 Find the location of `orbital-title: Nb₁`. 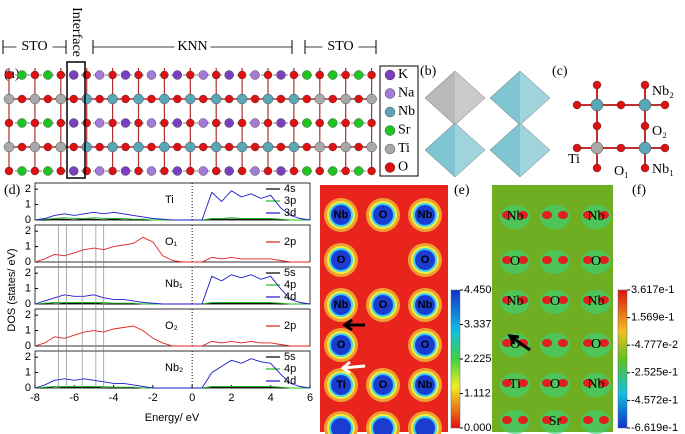

orbital-title: Nb₁ is located at coordinates (174, 284).